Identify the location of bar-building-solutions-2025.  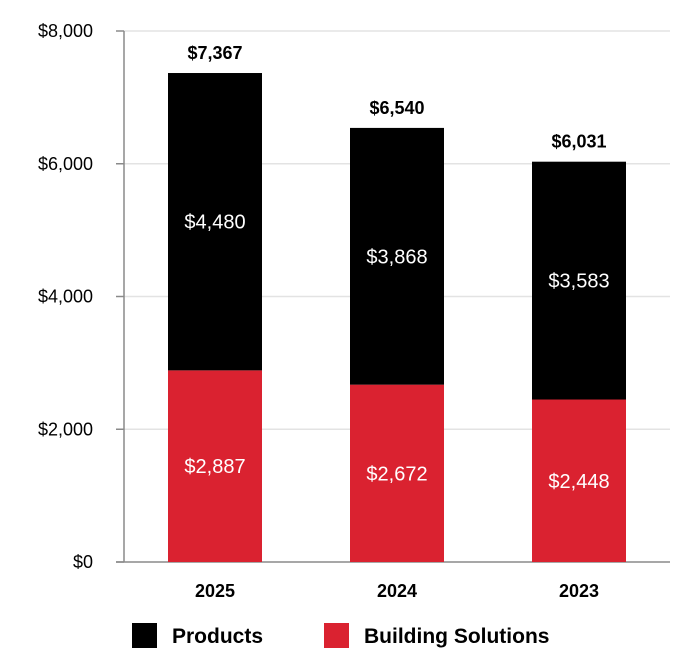
(215, 466).